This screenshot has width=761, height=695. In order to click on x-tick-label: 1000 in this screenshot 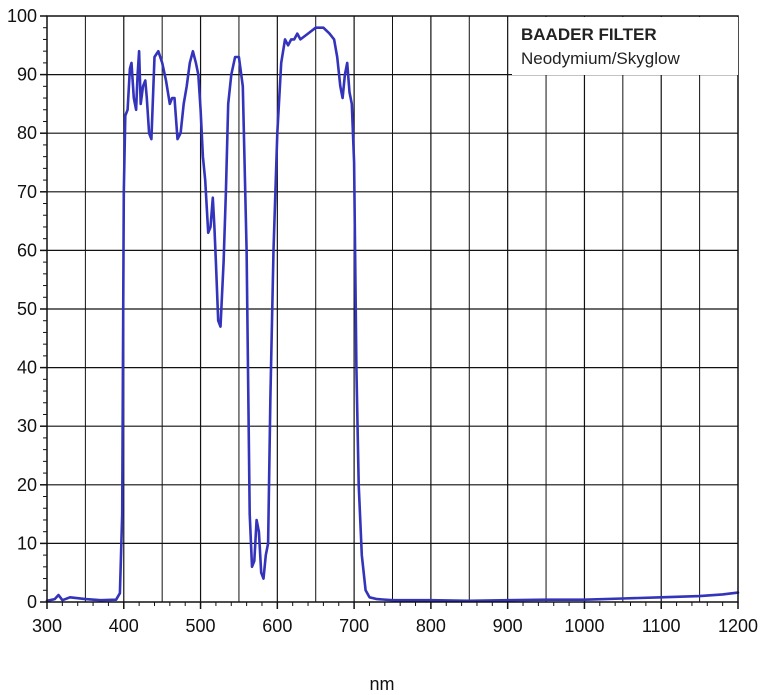, I will do `click(584, 626)`.